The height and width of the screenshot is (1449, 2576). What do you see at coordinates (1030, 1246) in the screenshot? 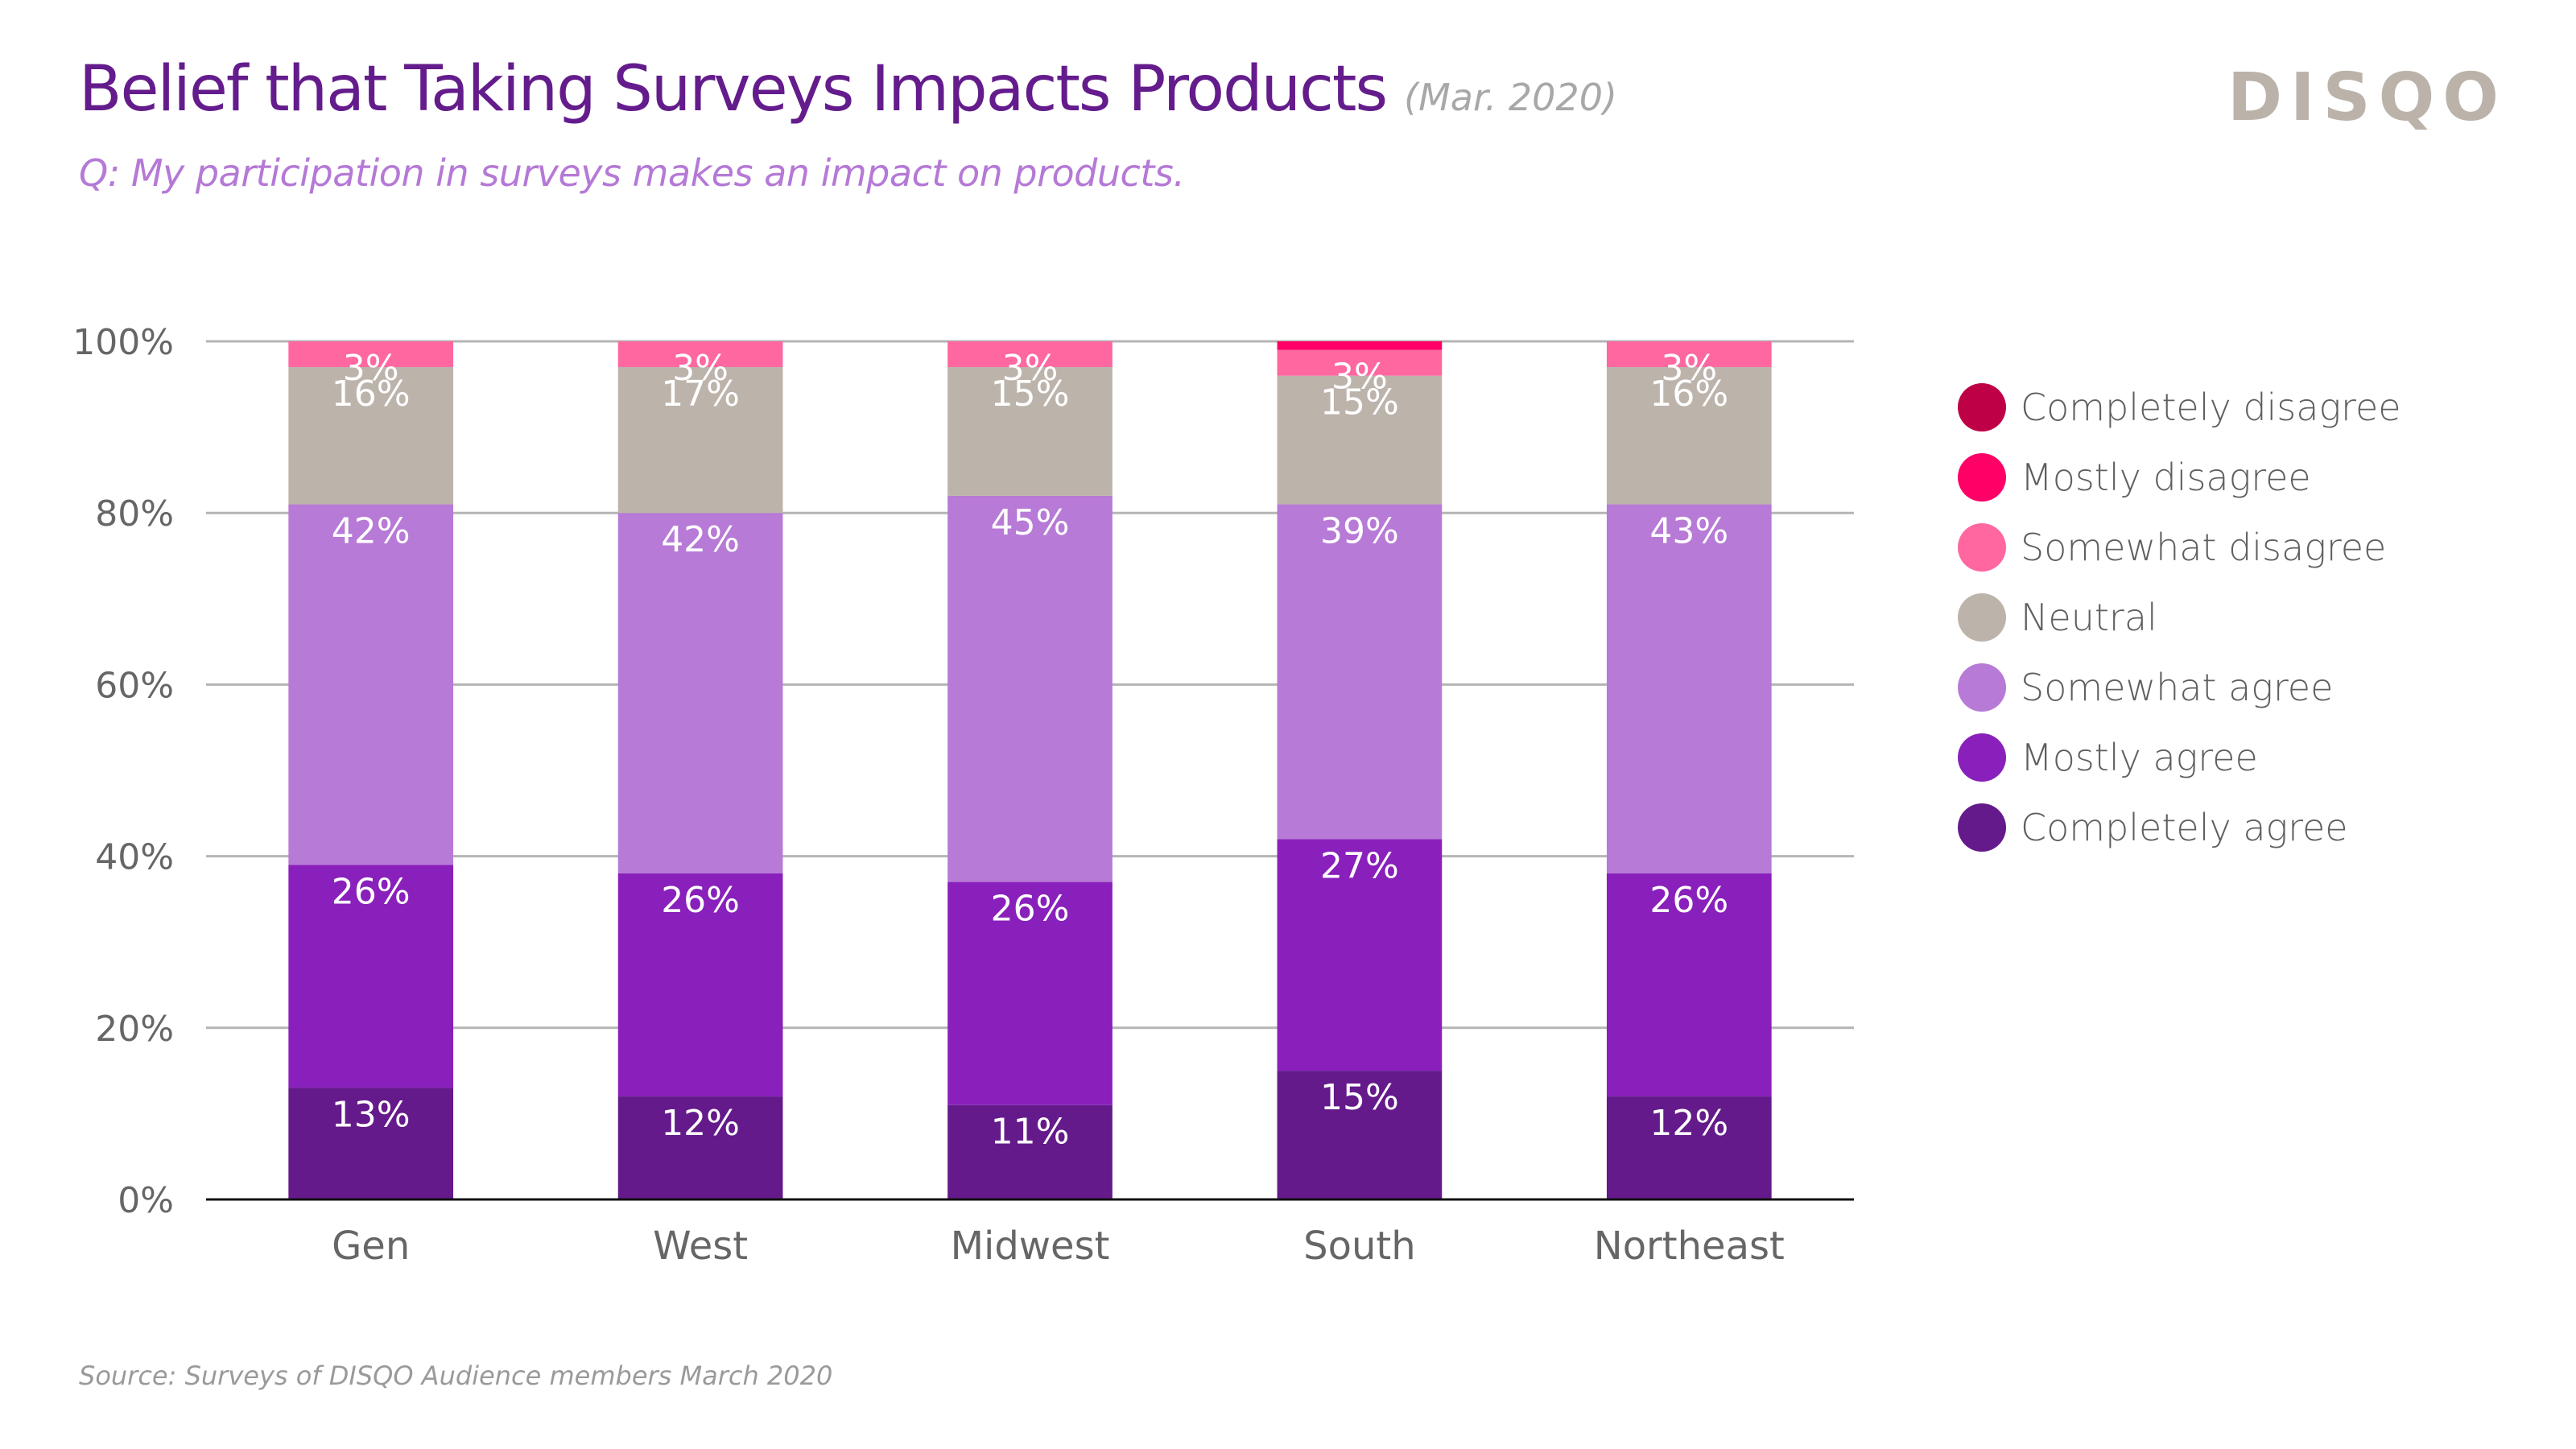
I see `x-tick-label: Midwest` at bounding box center [1030, 1246].